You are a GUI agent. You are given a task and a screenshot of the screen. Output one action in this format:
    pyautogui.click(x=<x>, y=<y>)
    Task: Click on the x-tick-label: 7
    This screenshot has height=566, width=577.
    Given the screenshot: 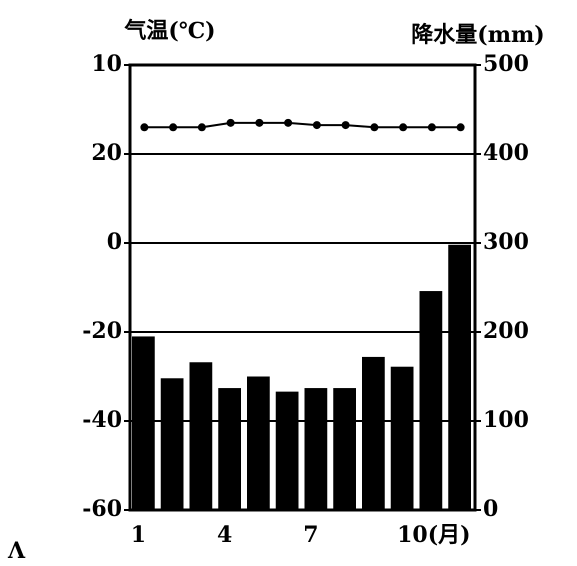 What is the action you would take?
    pyautogui.click(x=310, y=535)
    